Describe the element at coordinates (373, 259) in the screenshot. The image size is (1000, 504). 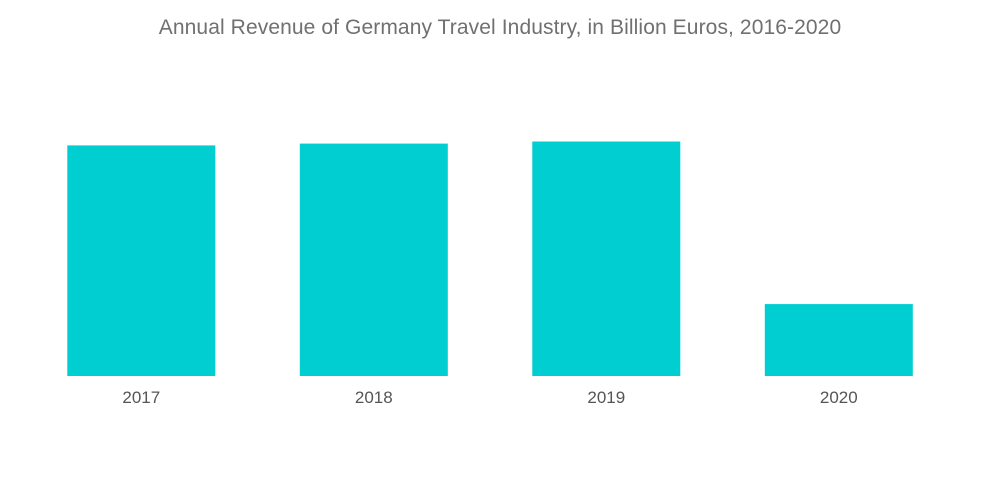
I see `bar-2018` at that location.